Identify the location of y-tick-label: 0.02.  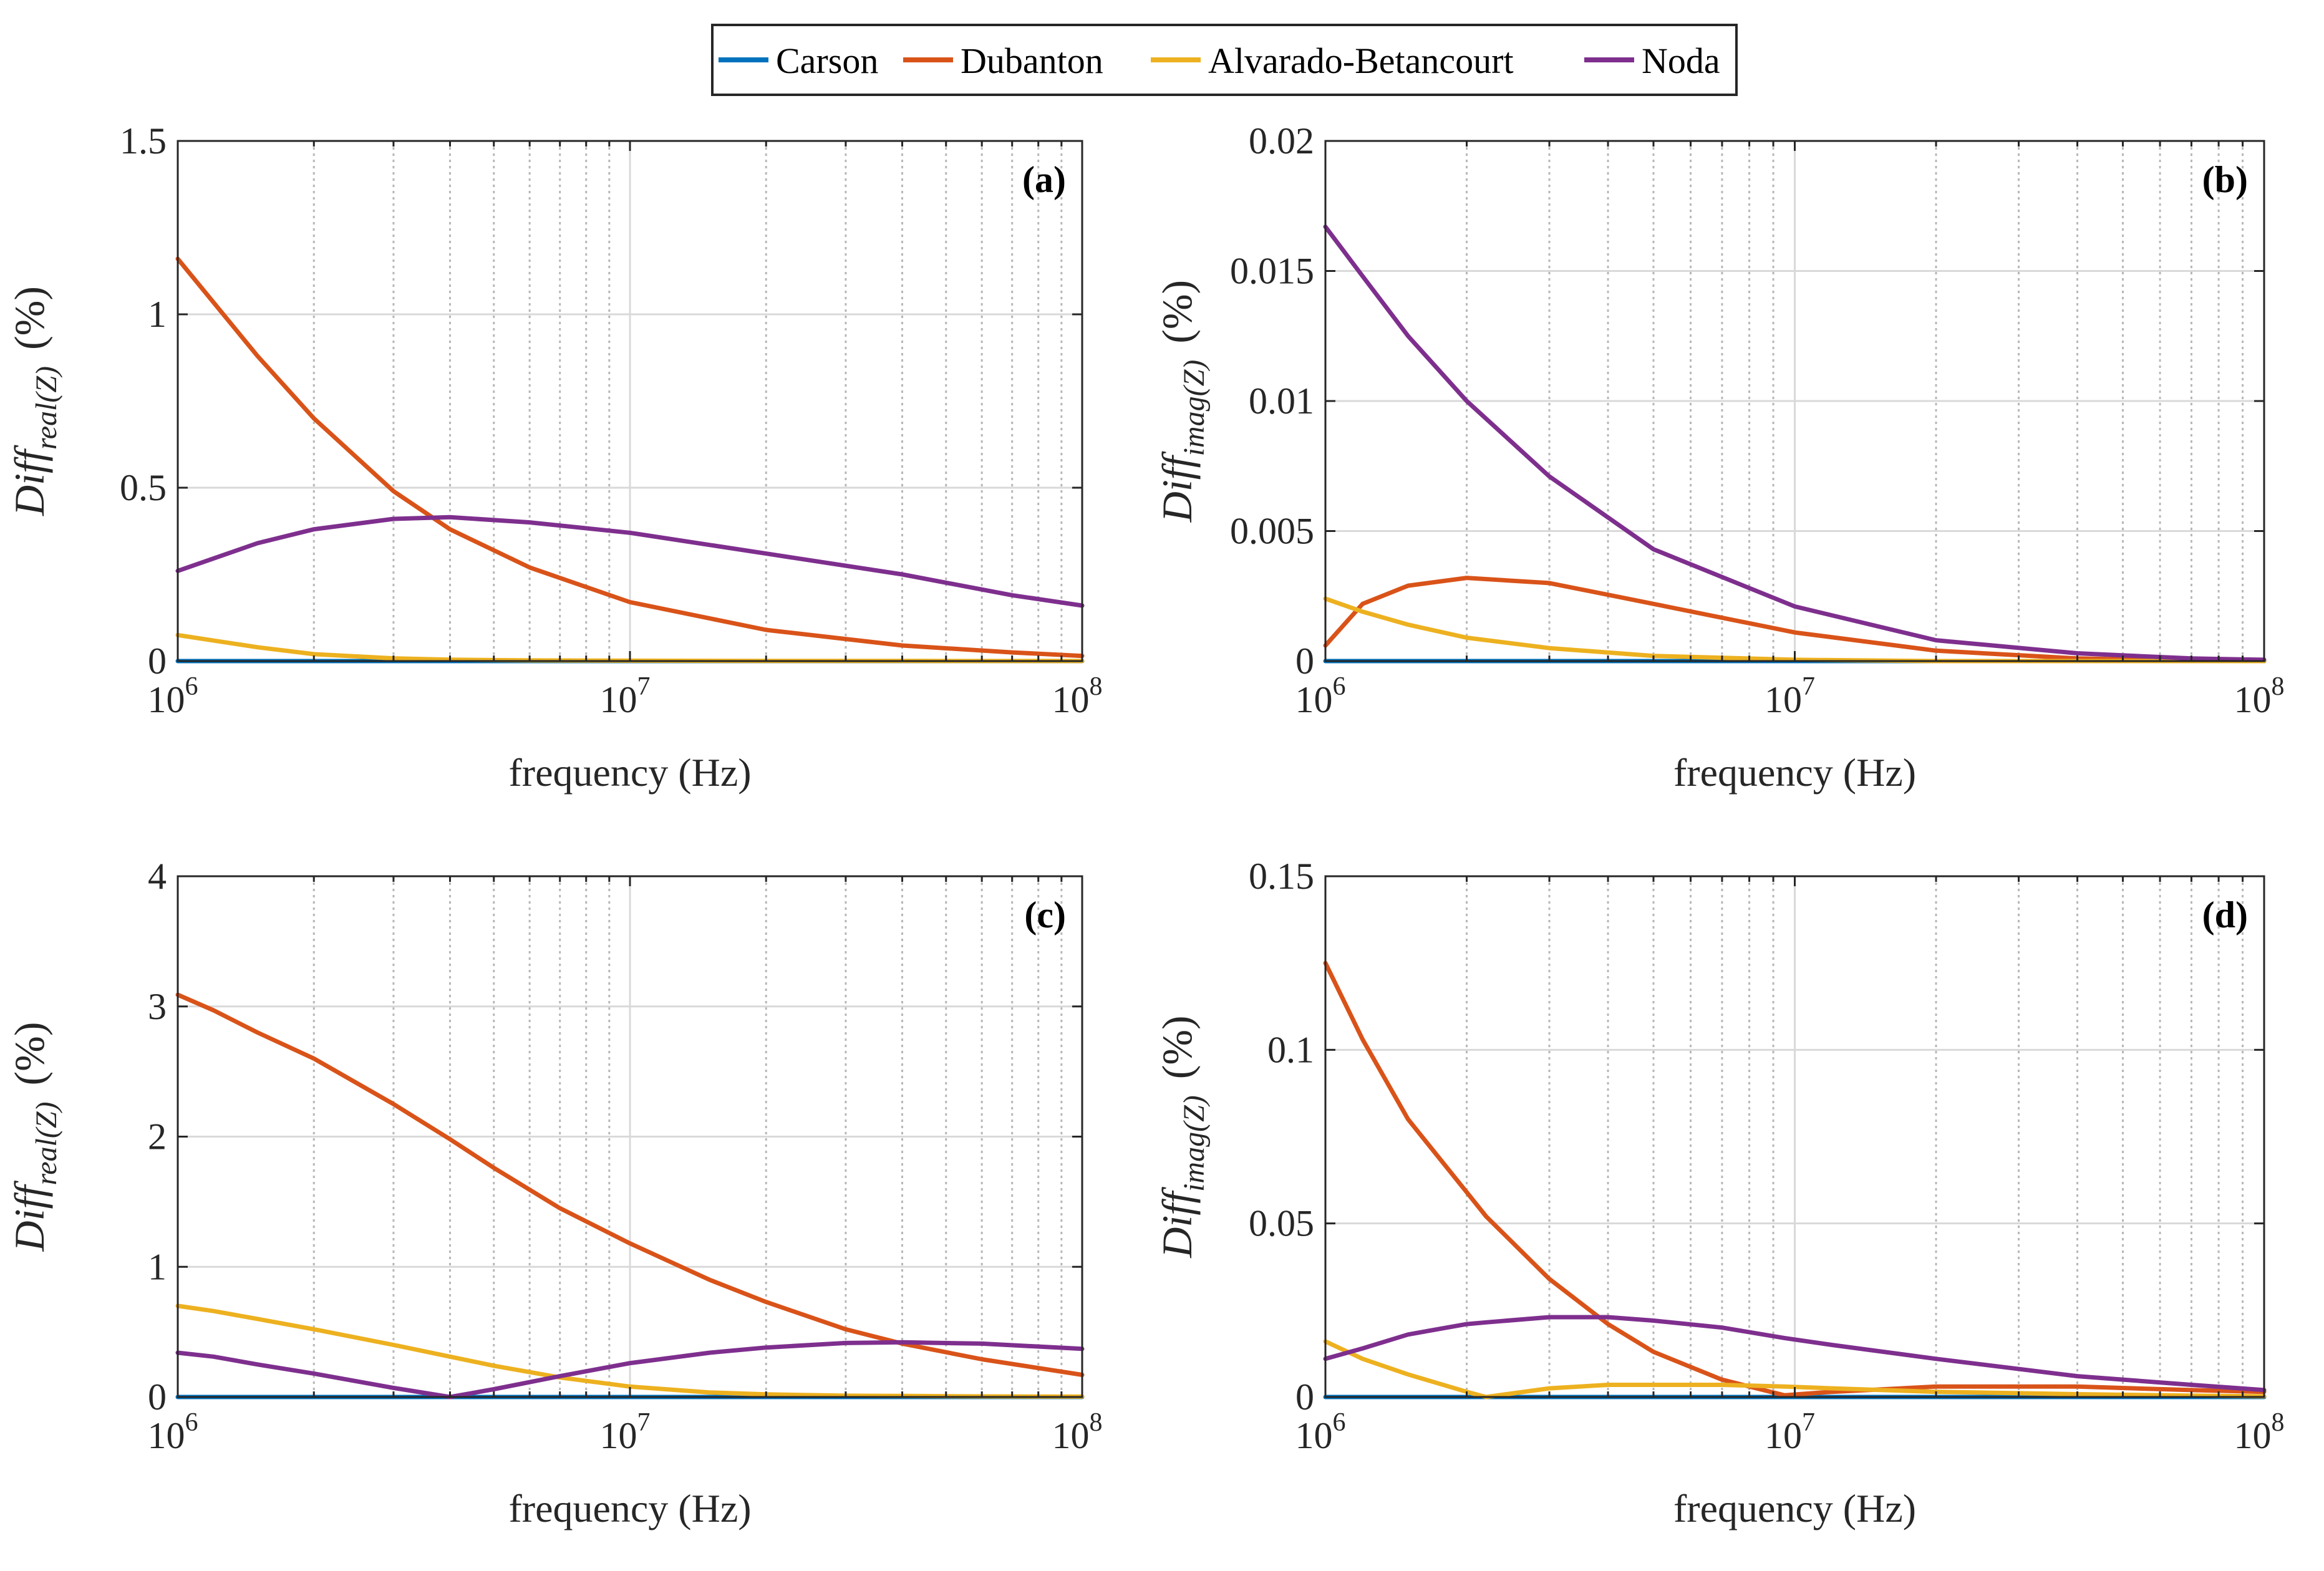
(1281, 141).